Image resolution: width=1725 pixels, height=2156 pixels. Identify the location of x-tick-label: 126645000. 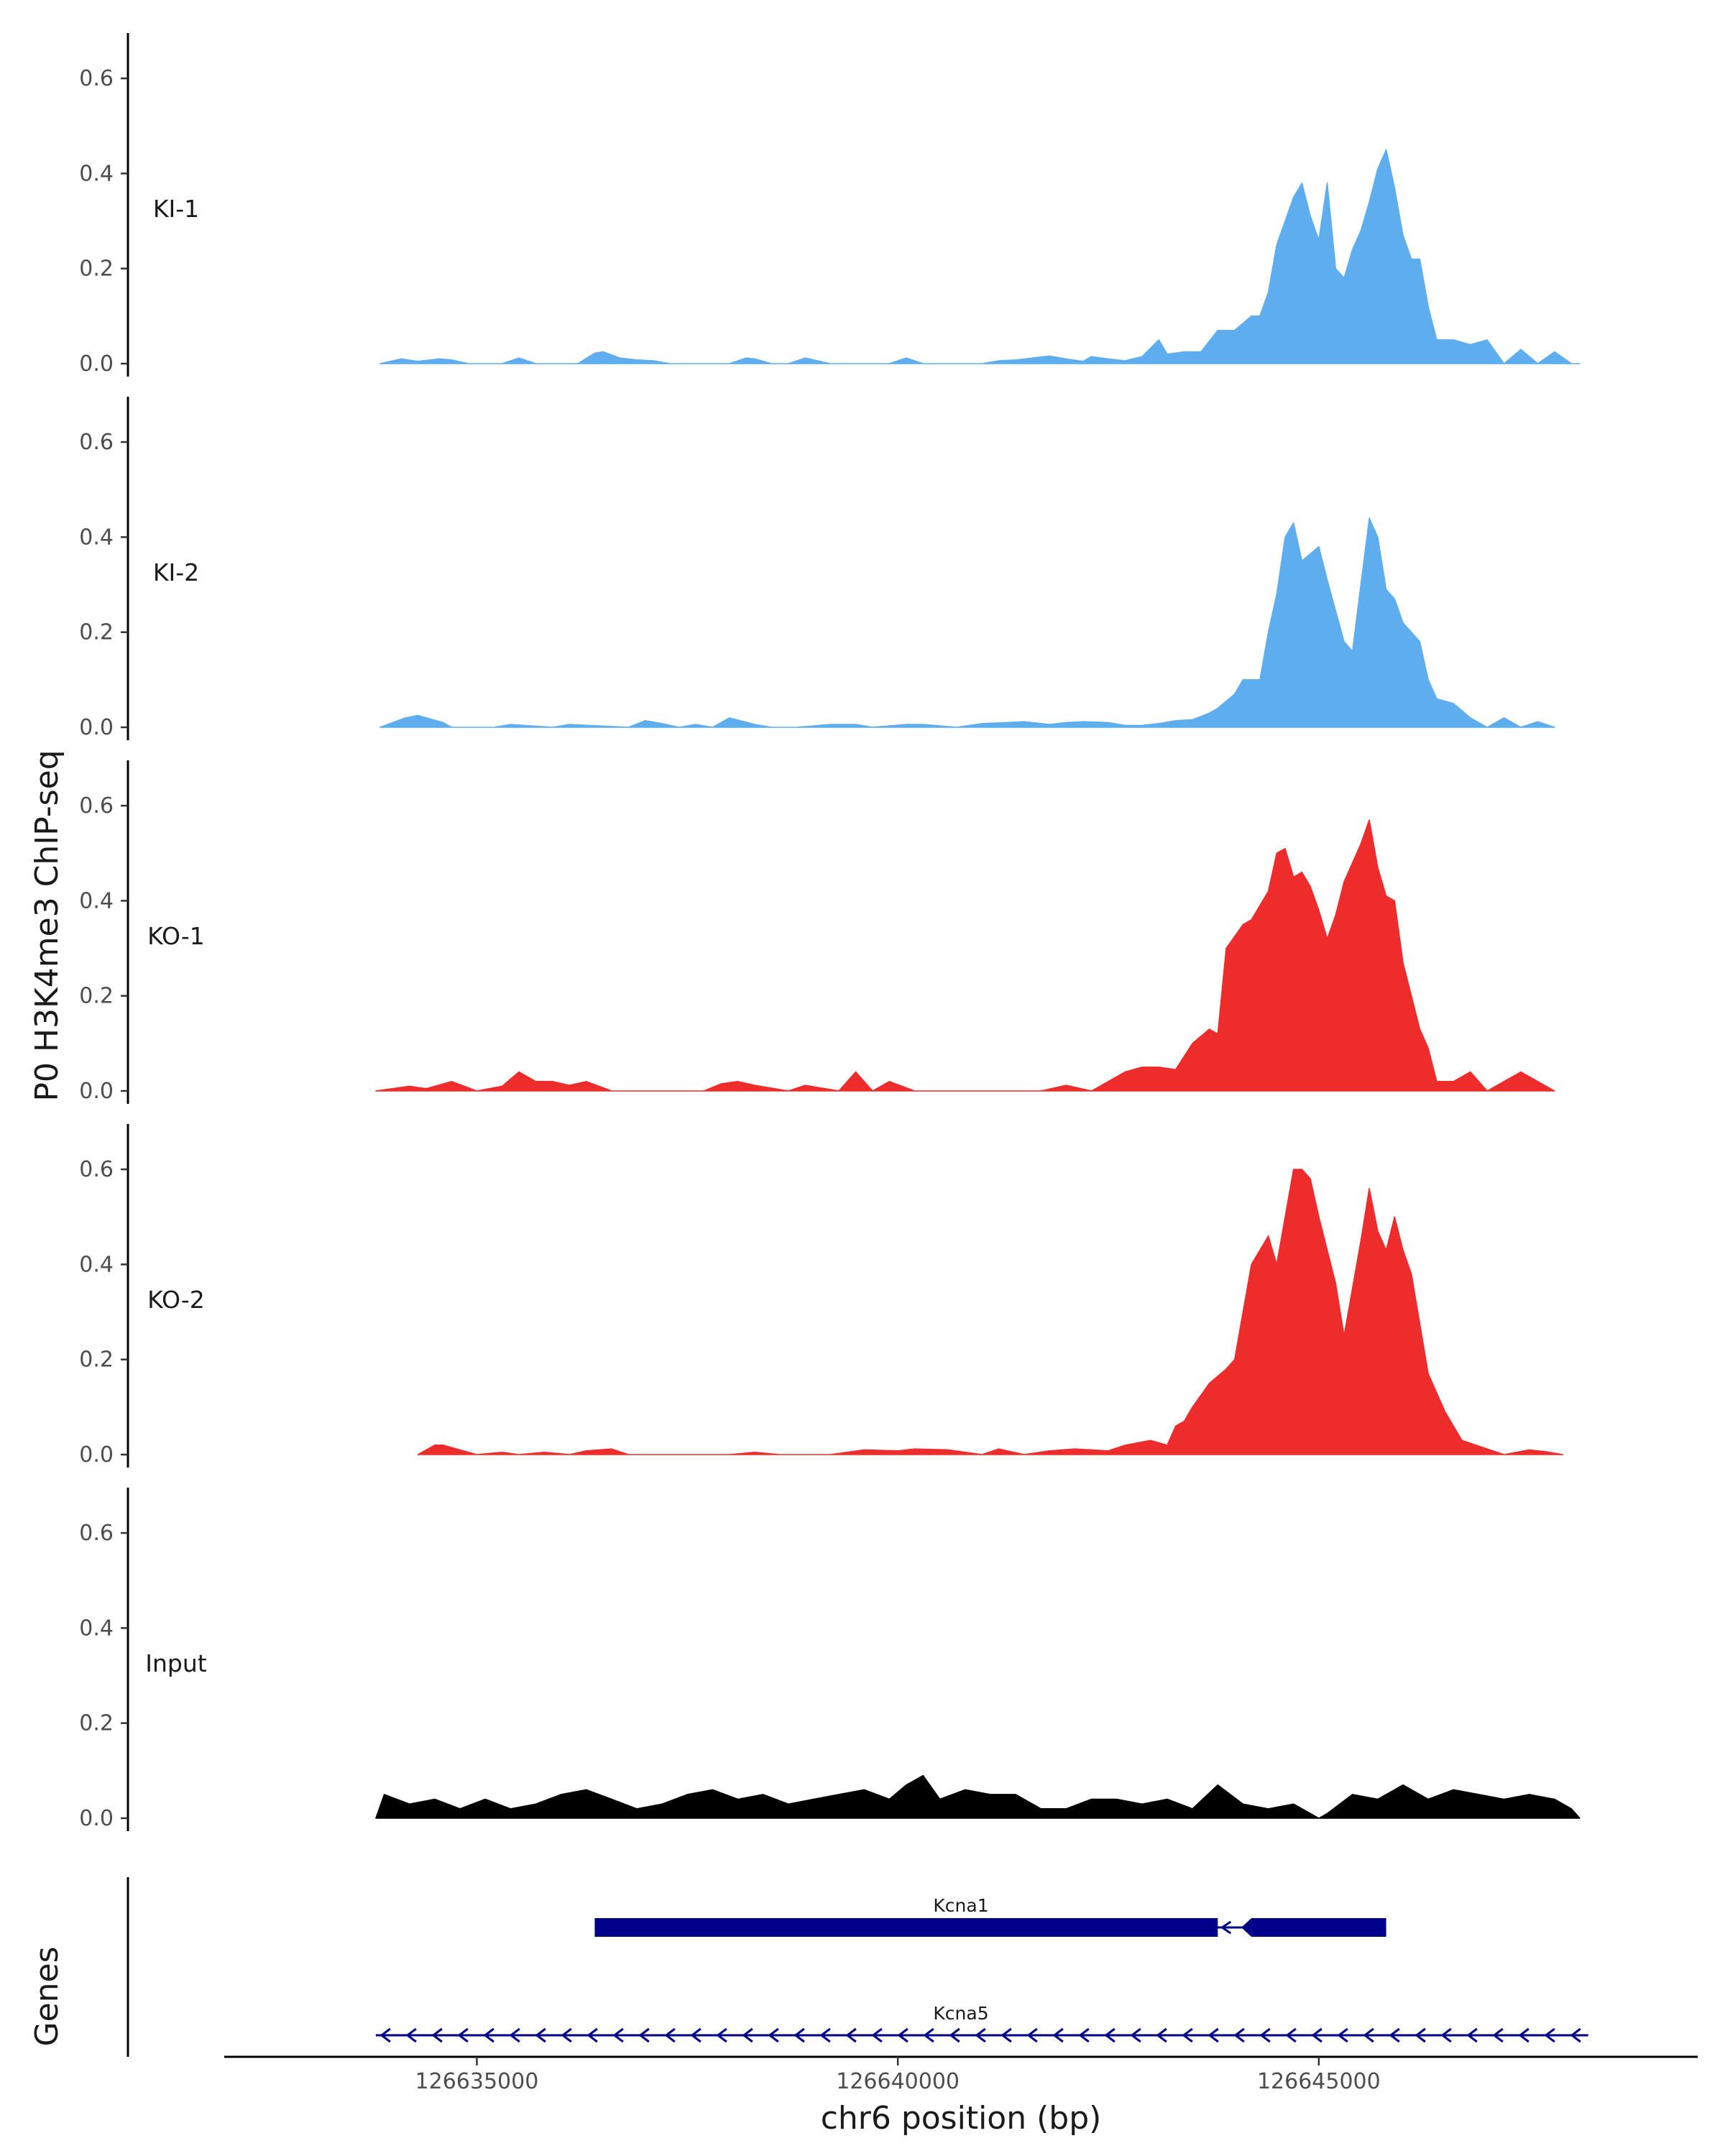
(1319, 2082).